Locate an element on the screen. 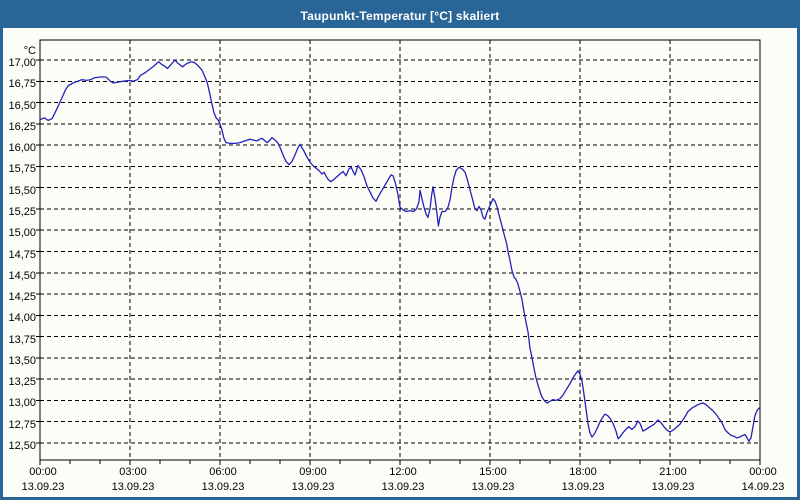 The height and width of the screenshot is (500, 800). title-bar: Taupunkt-Temperatur [°C] skaliert is located at coordinates (400, 15).